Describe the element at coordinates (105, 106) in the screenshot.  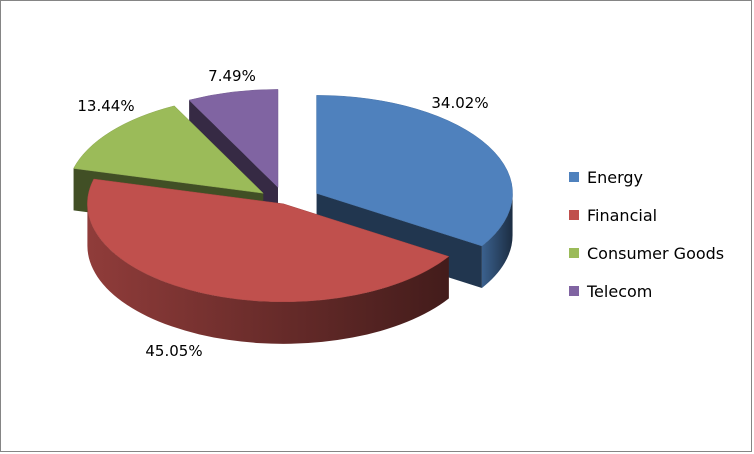
I see `data-label-consumer-goods: 13.44%` at that location.